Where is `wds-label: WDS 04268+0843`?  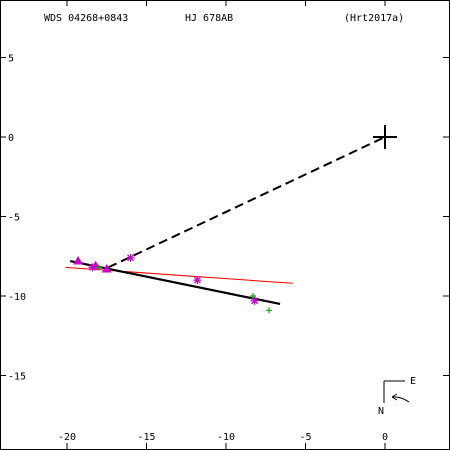 wds-label: WDS 04268+0843 is located at coordinates (86, 18).